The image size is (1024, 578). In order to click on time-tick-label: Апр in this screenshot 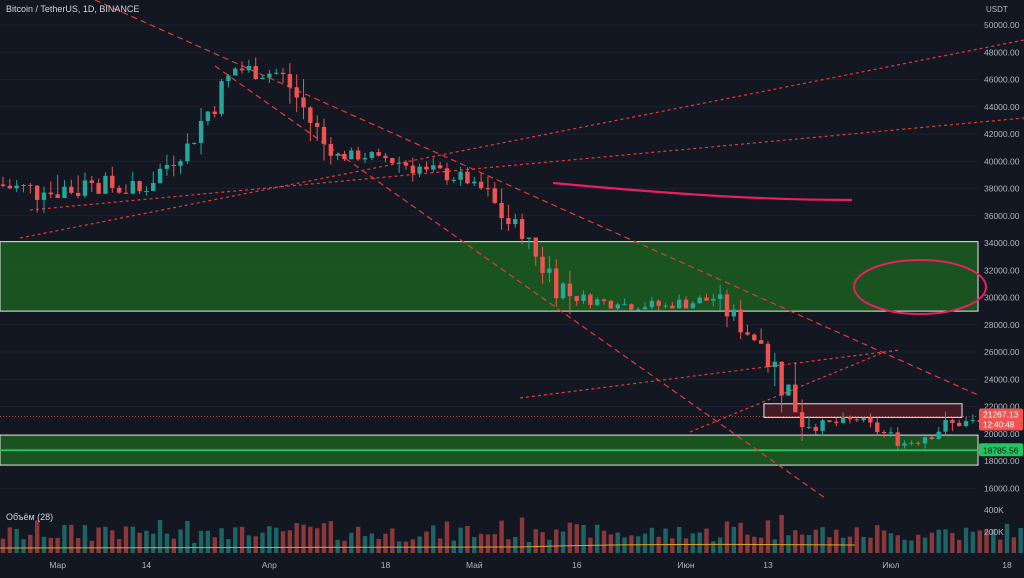, I will do `click(269, 565)`.